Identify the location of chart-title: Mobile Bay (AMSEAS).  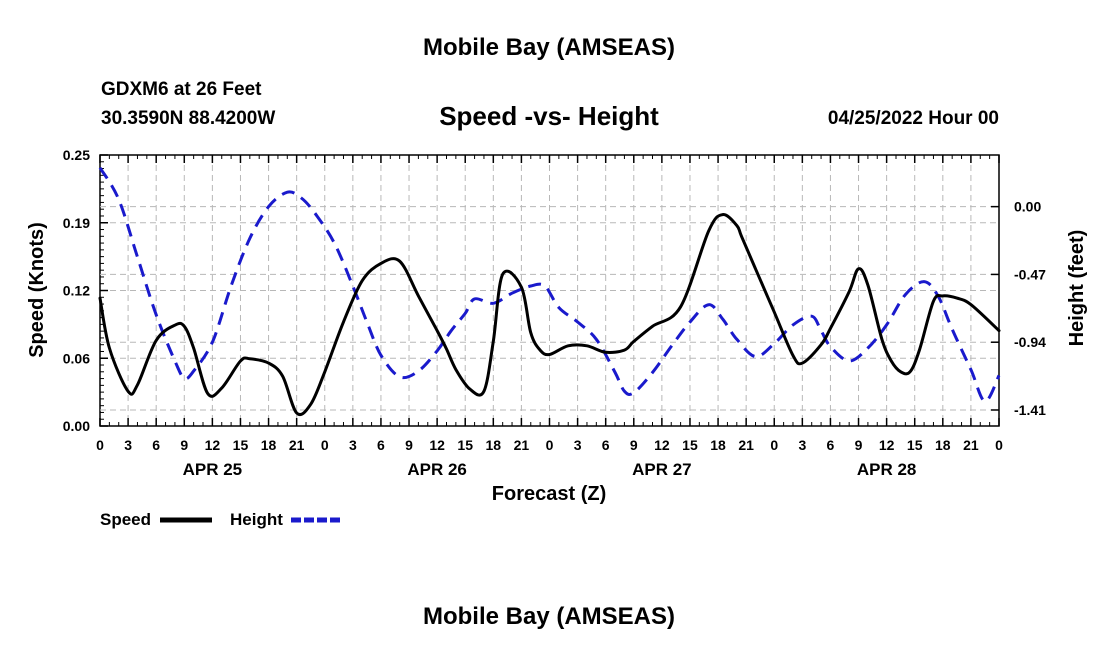
(549, 47).